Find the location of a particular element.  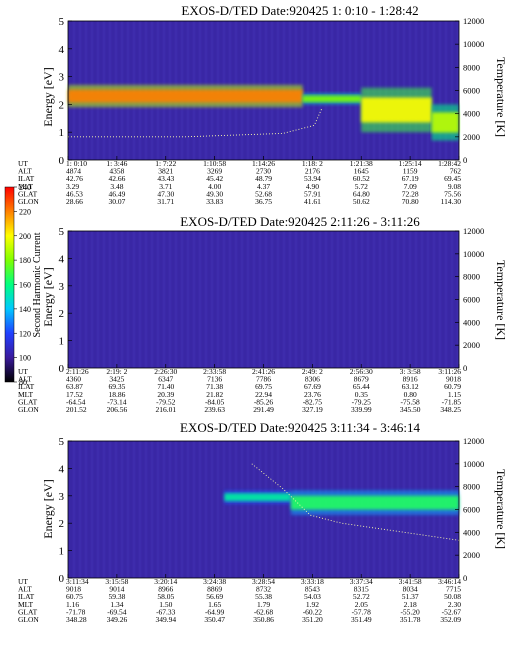

orbit-cell: 46.49 is located at coordinates (116, 193).